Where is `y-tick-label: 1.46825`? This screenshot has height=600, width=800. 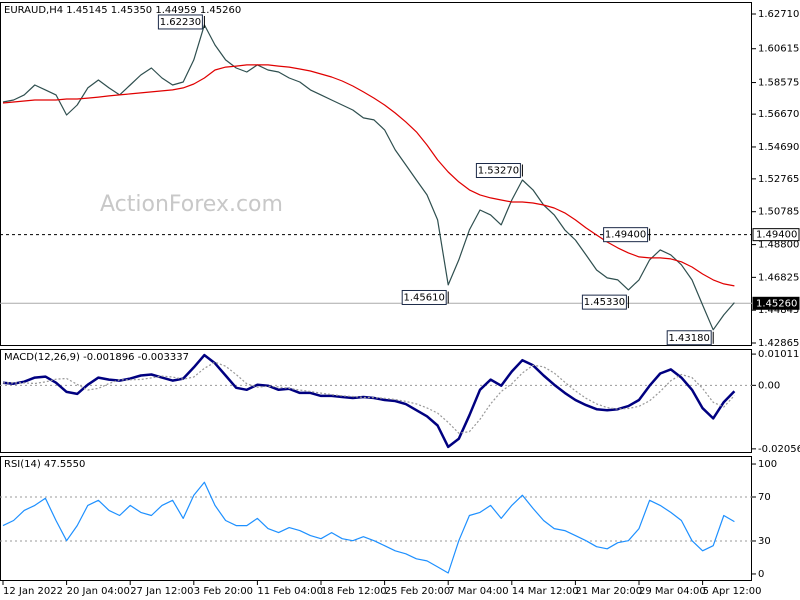
y-tick-label: 1.46825 is located at coordinates (778, 277).